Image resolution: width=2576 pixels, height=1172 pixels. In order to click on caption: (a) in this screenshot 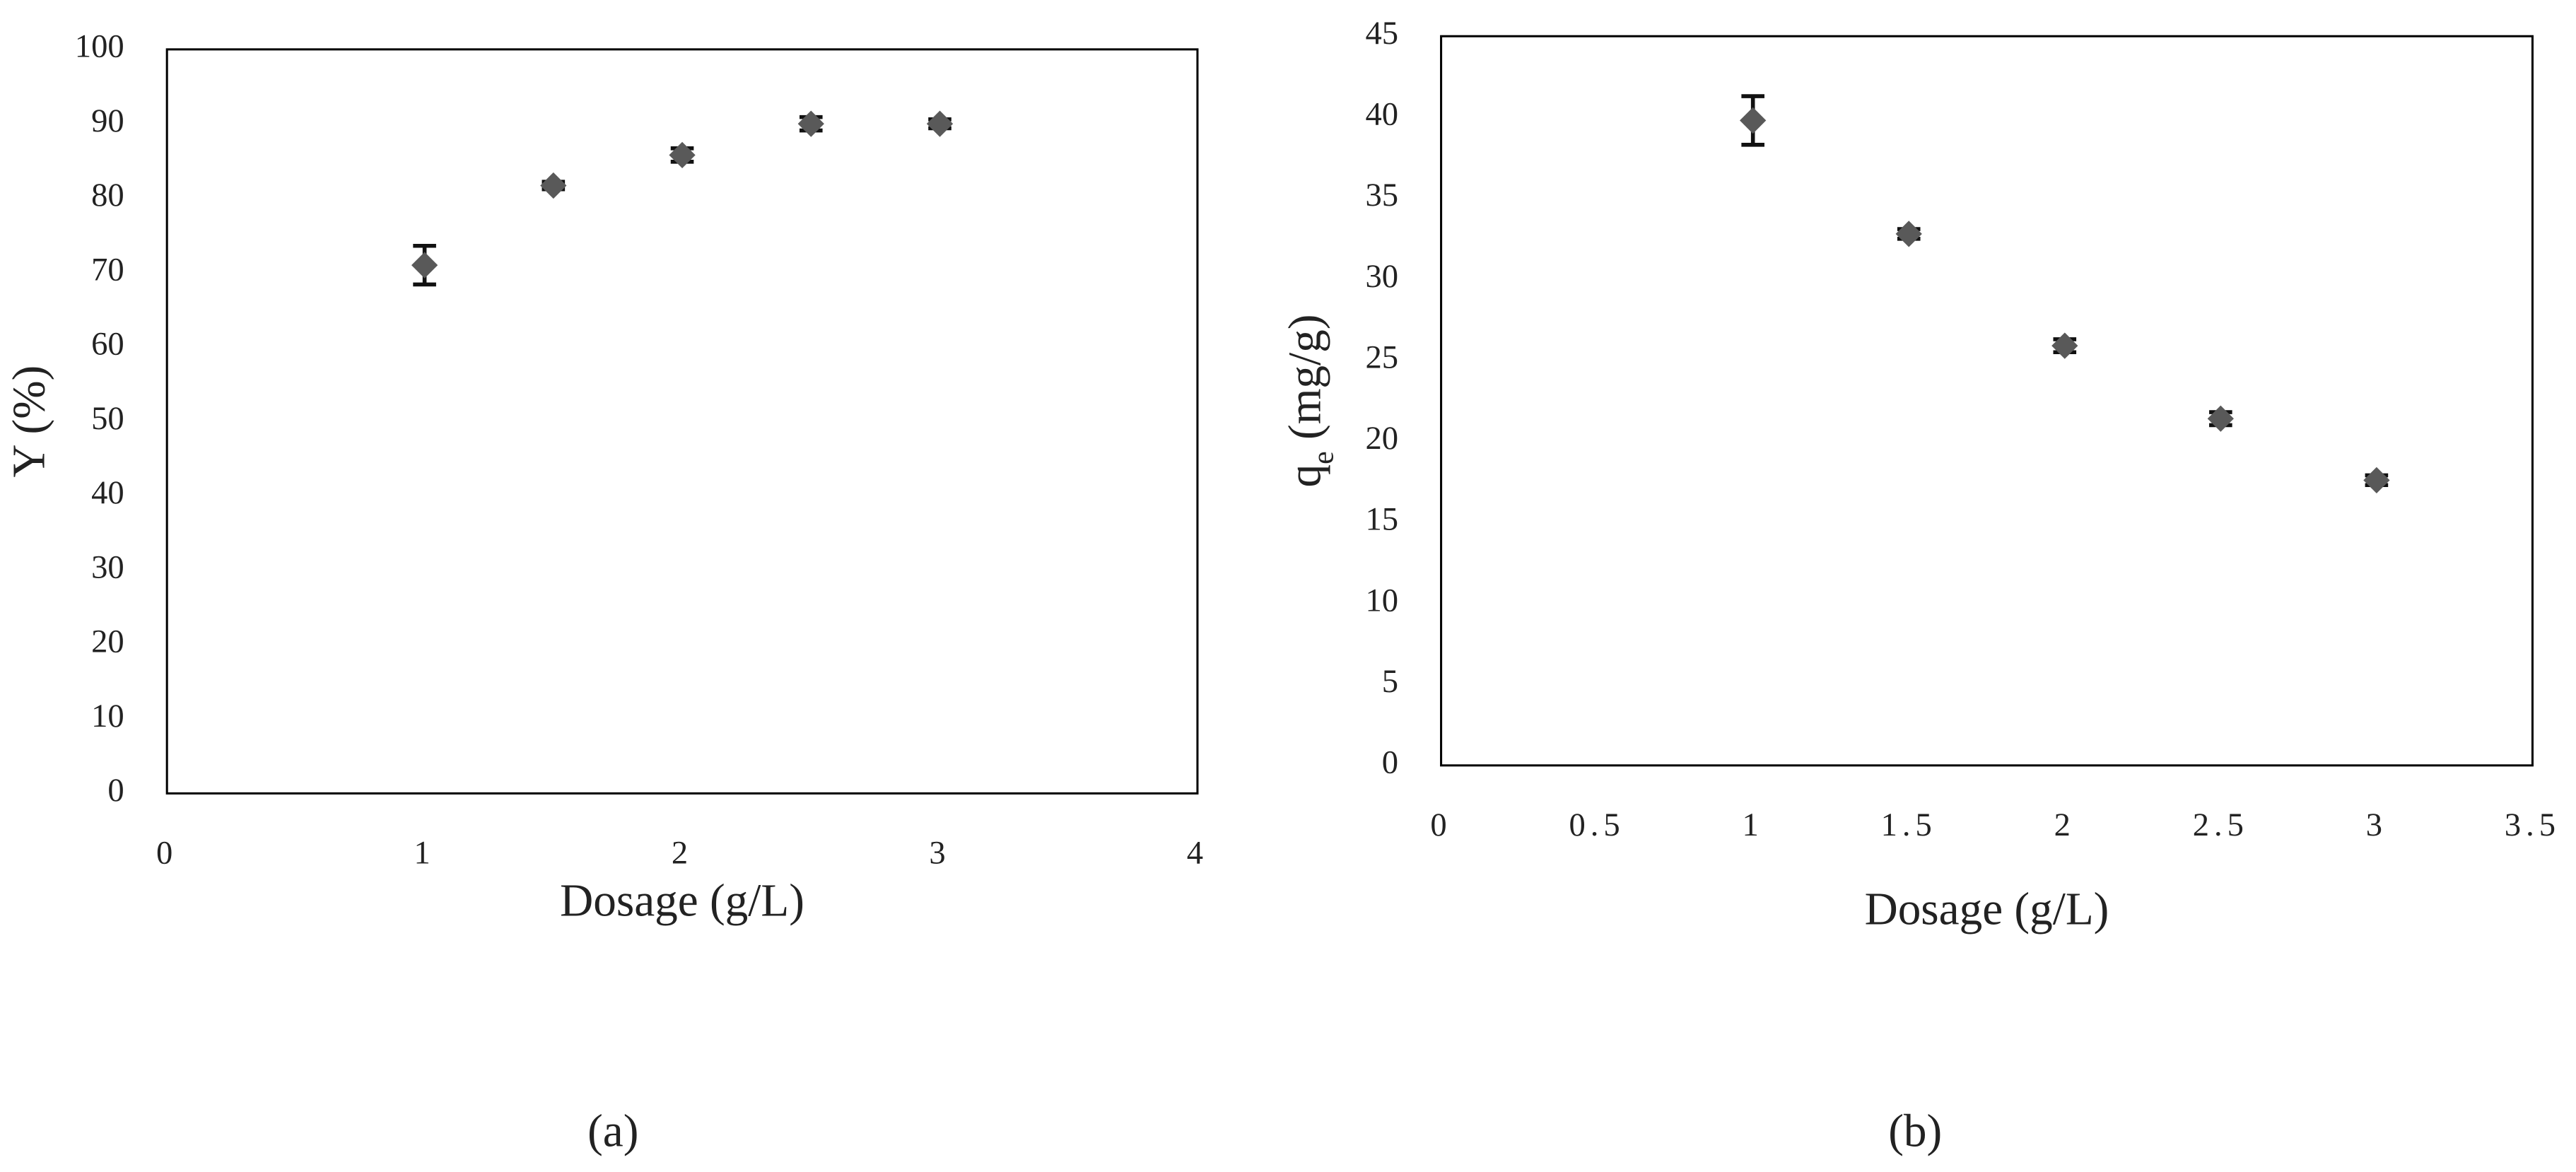, I will do `click(612, 1132)`.